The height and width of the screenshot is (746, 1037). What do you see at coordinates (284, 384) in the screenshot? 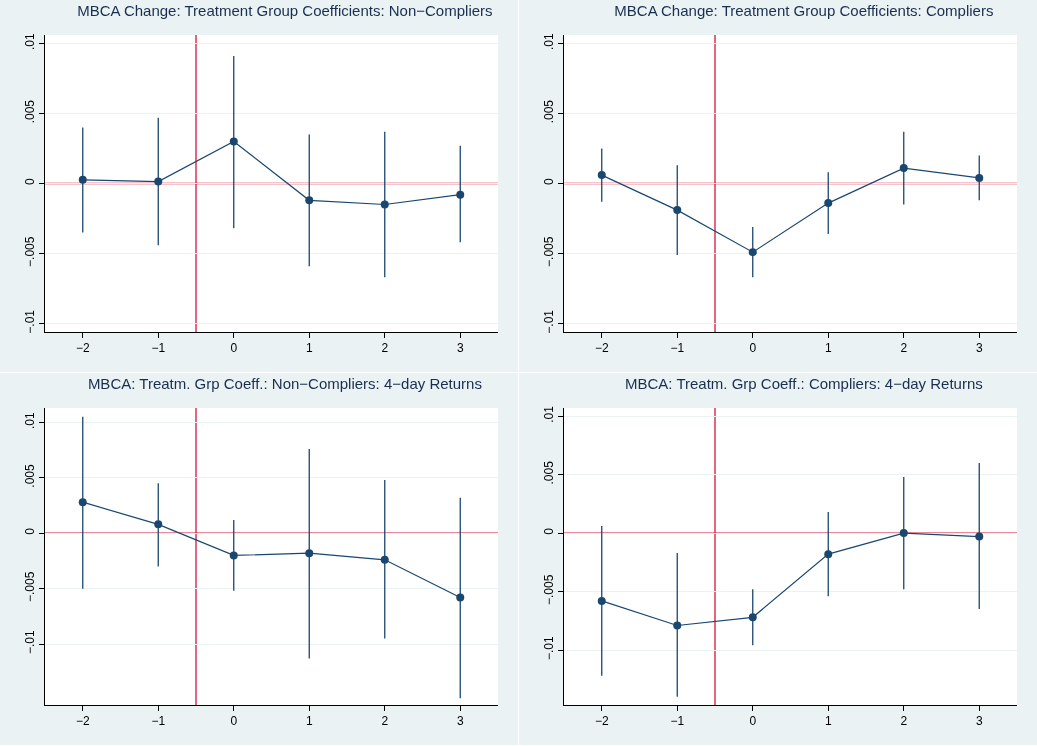
I see `chart-title: MBCA: Treatm. Grp Coeff.: Non−Compliers: 4−day Returns` at bounding box center [284, 384].